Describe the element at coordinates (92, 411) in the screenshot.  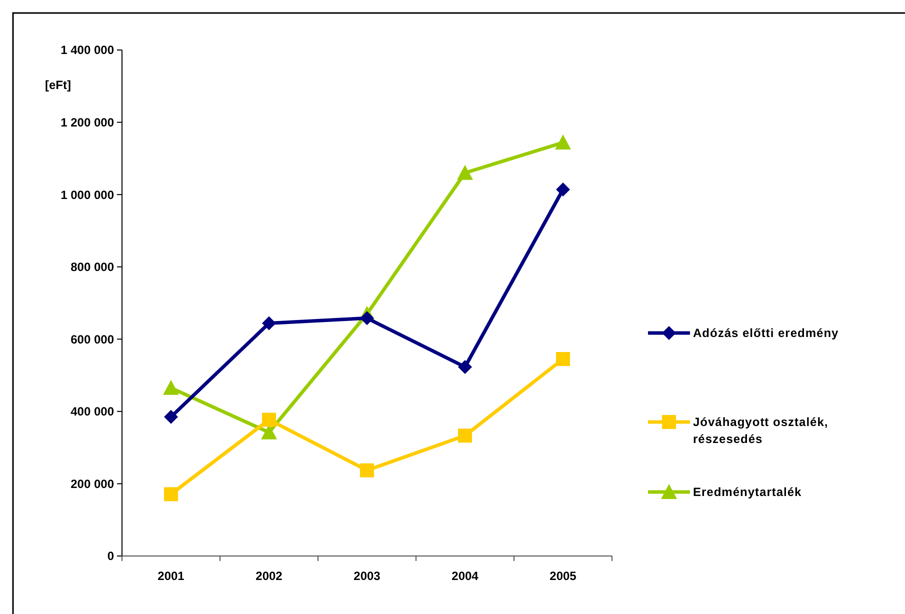
I see `y-tick-label: 400 000` at that location.